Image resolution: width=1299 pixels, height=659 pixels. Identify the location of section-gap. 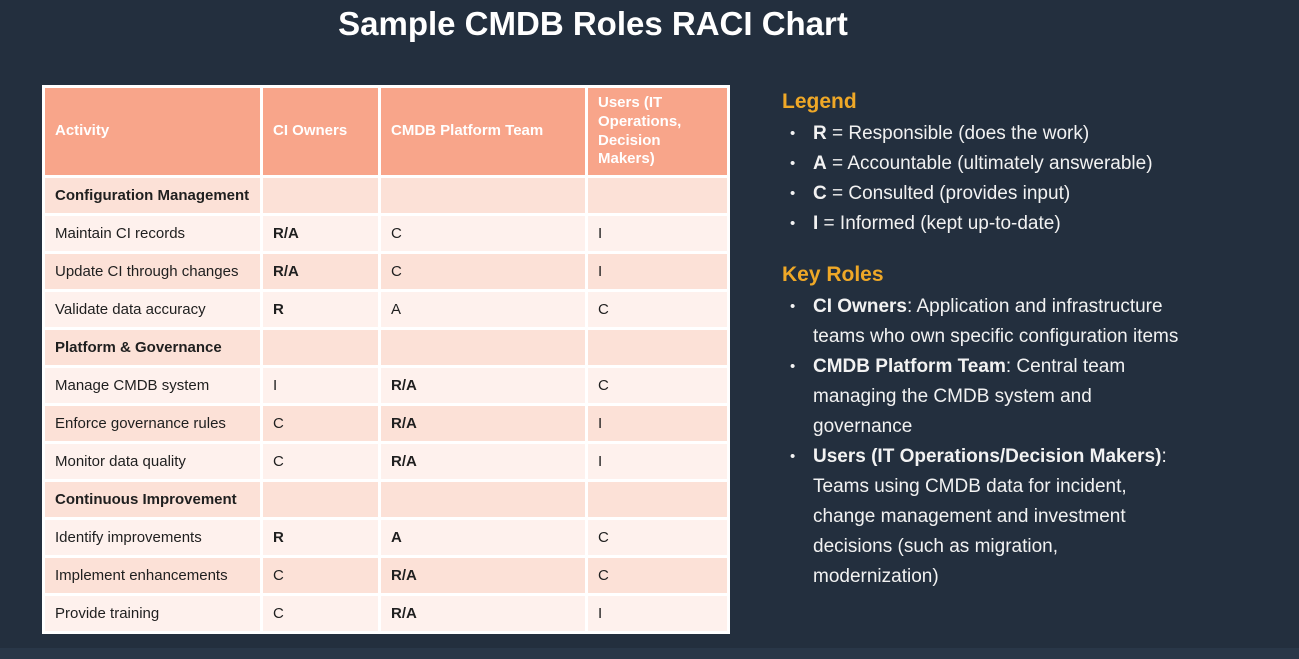
(1017, 251).